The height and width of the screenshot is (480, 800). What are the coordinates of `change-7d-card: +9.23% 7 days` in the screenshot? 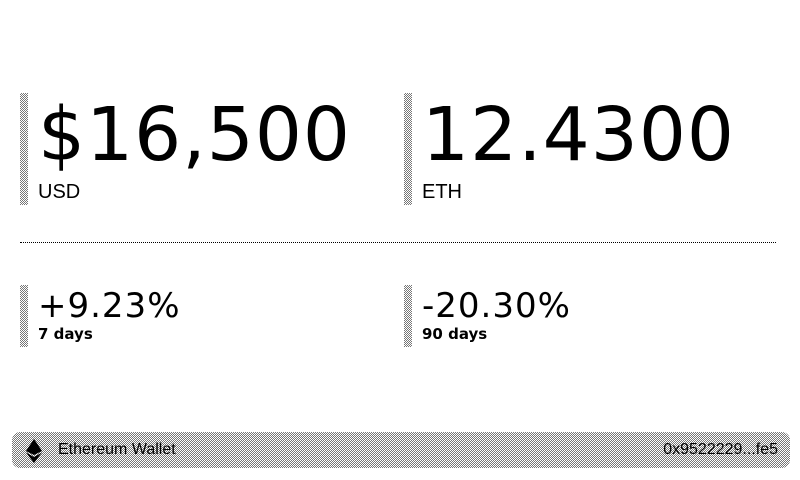 It's located at (200, 316).